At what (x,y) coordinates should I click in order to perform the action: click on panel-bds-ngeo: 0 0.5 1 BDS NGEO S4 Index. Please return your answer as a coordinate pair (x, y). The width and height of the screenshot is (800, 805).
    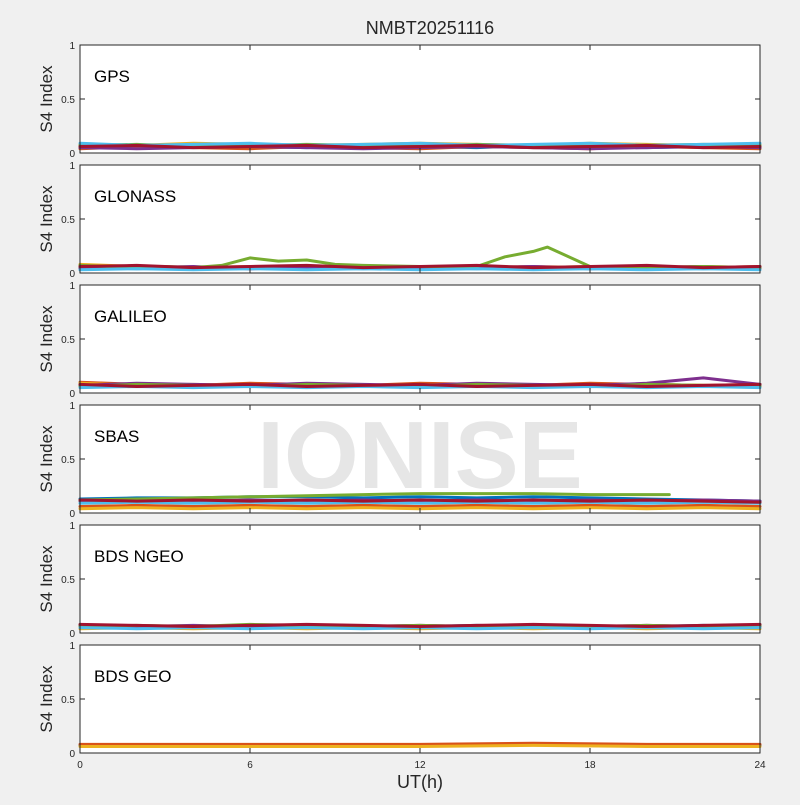
    Looking at the image, I should click on (399, 580).